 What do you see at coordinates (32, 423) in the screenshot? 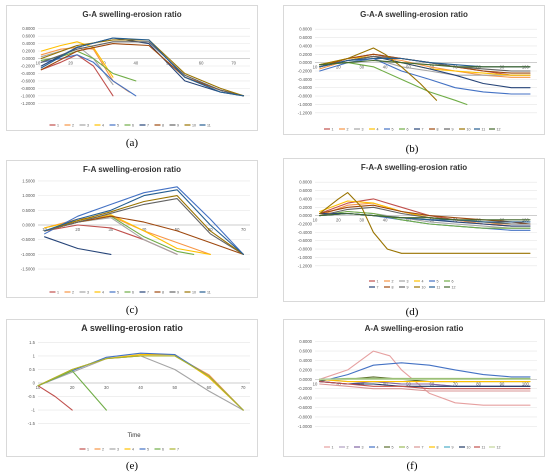
I see `y-tick-label: -1.5` at bounding box center [32, 423].